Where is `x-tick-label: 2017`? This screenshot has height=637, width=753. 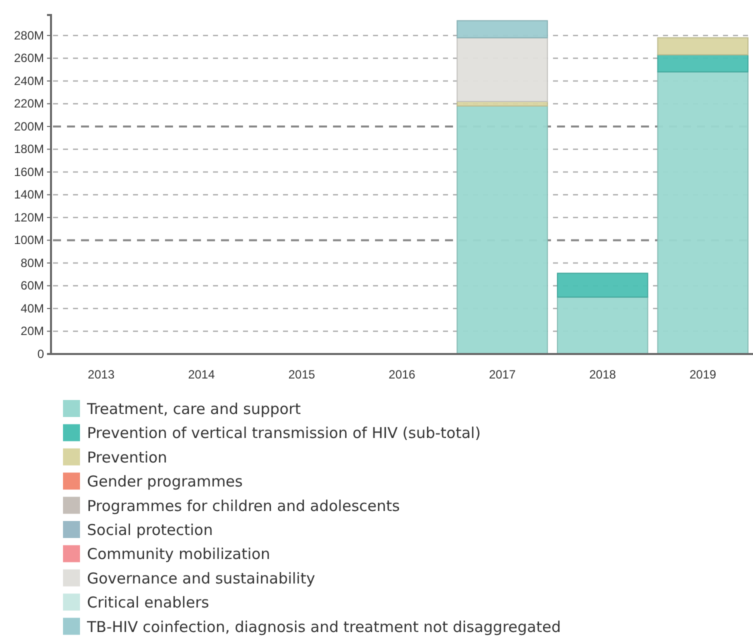
x-tick-label: 2017 is located at coordinates (502, 375).